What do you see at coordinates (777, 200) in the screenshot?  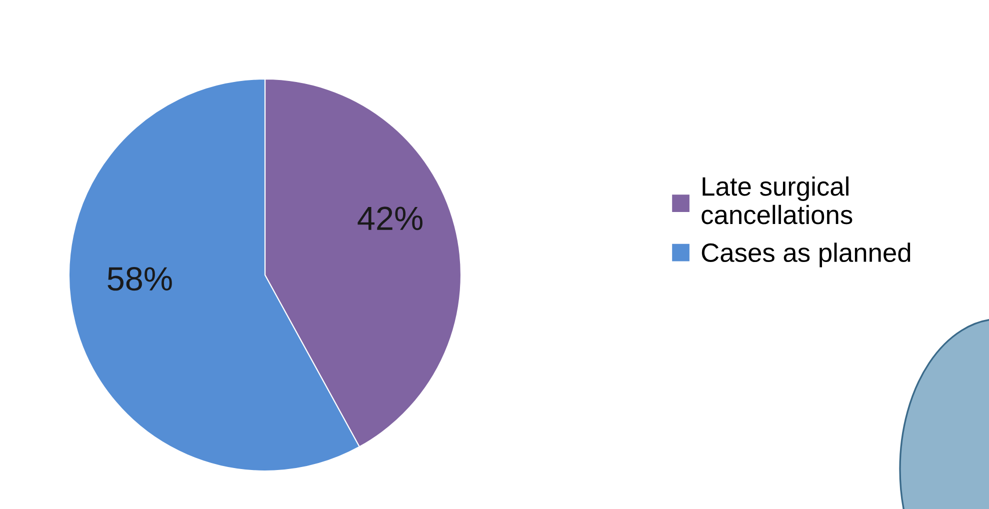 I see `legend-label: Late surgical cancellations` at bounding box center [777, 200].